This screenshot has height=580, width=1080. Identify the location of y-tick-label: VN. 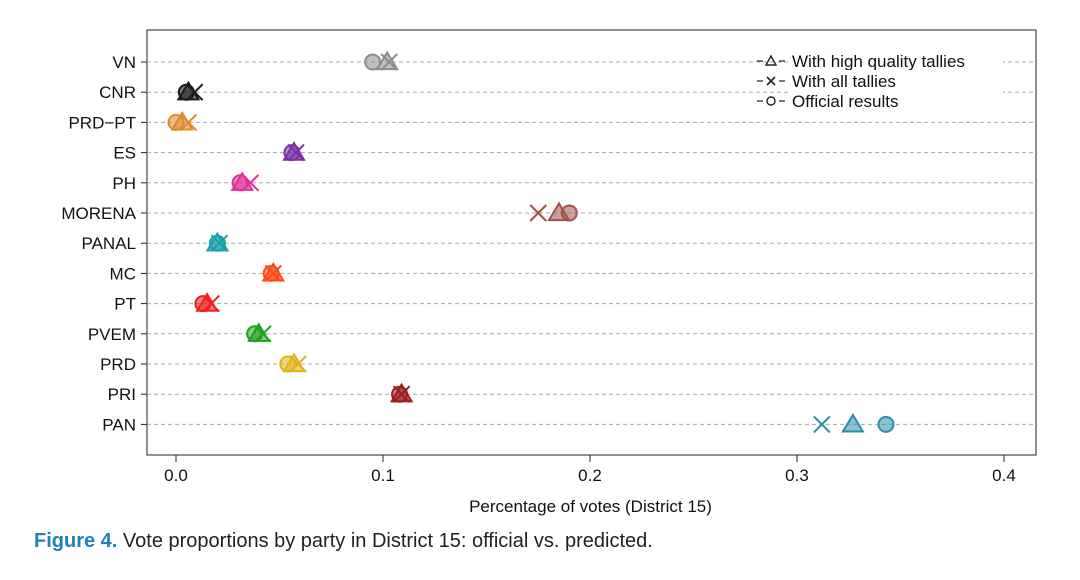
(124, 62).